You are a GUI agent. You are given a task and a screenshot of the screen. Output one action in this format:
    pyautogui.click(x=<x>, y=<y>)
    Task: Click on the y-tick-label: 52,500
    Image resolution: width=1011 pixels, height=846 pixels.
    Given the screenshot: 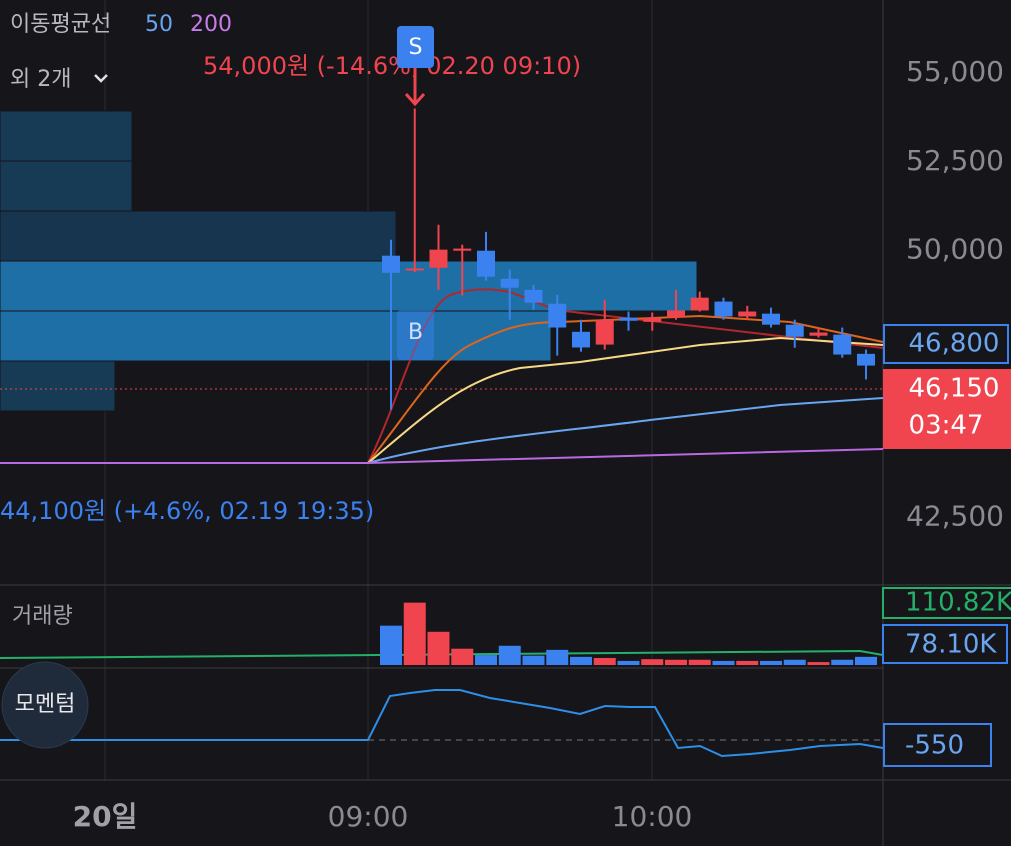 What is the action you would take?
    pyautogui.click(x=955, y=160)
    